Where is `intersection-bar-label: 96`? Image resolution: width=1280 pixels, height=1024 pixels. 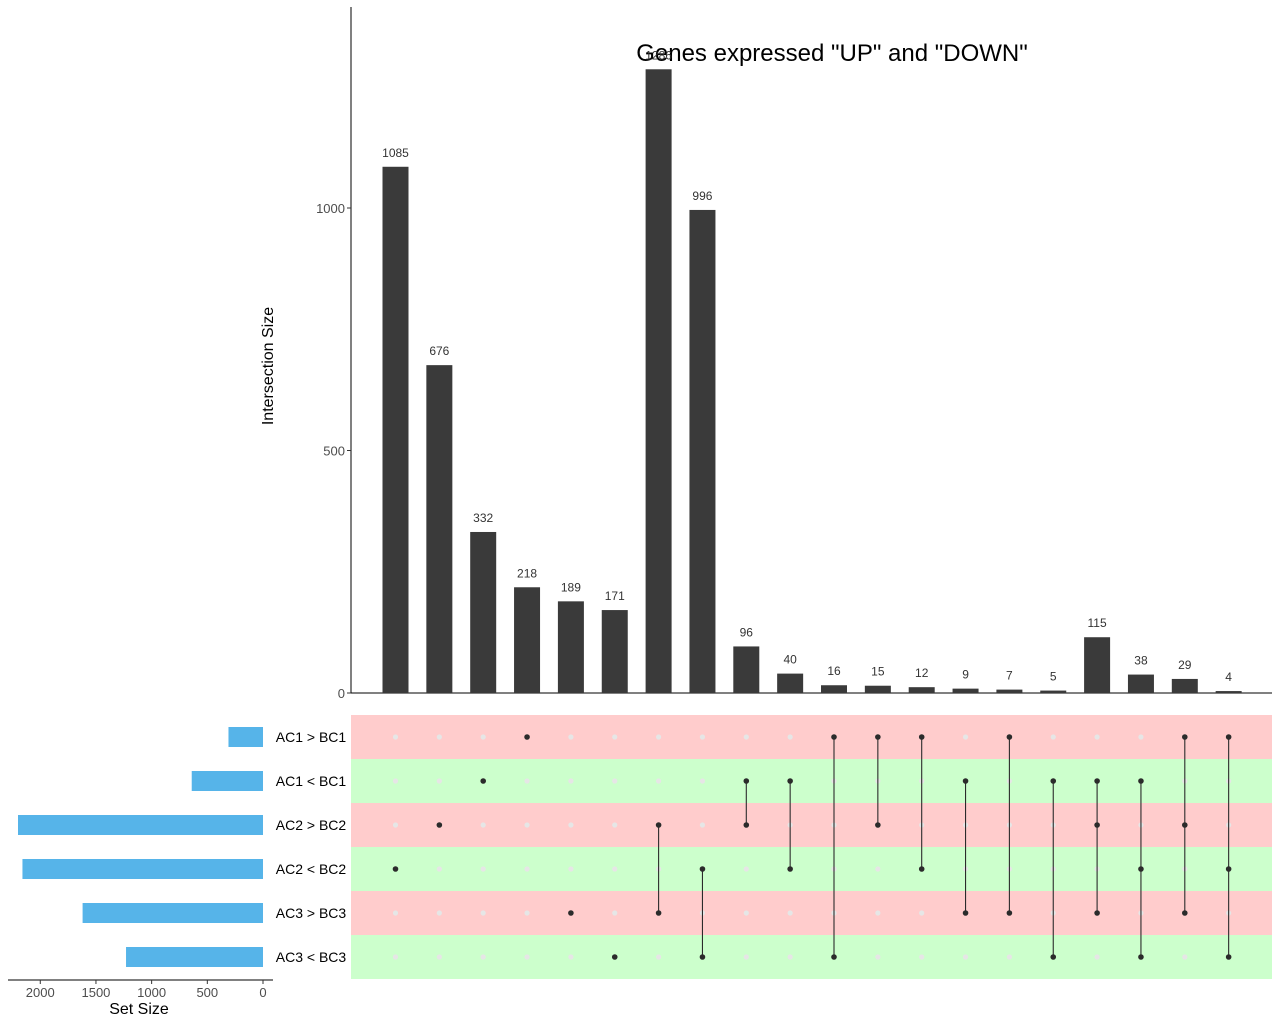 intersection-bar-label: 96 is located at coordinates (747, 632).